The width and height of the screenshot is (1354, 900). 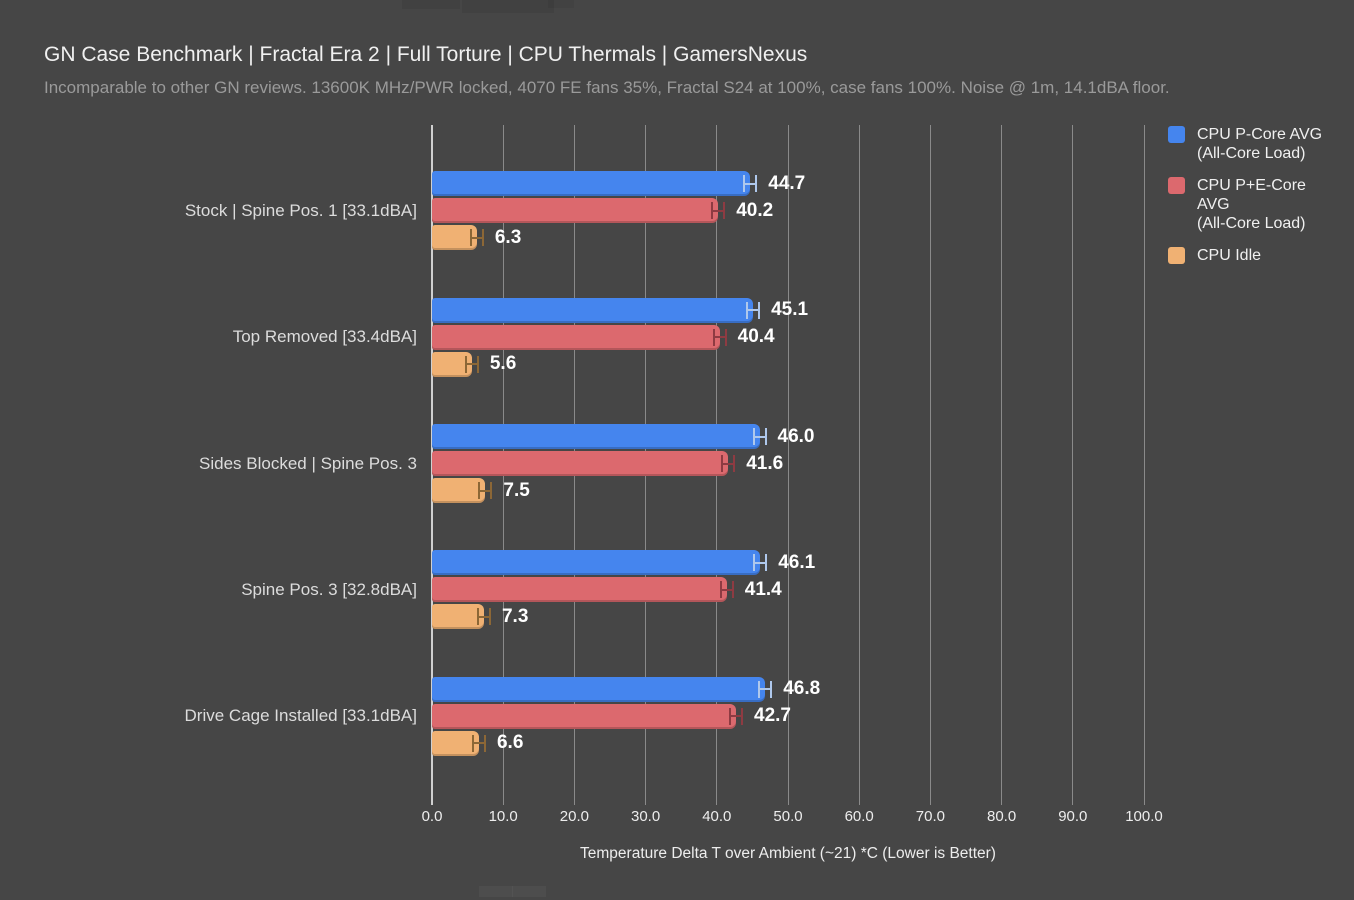 I want to click on bar-group: 45.1 40.4 5.6, so click(x=788, y=337).